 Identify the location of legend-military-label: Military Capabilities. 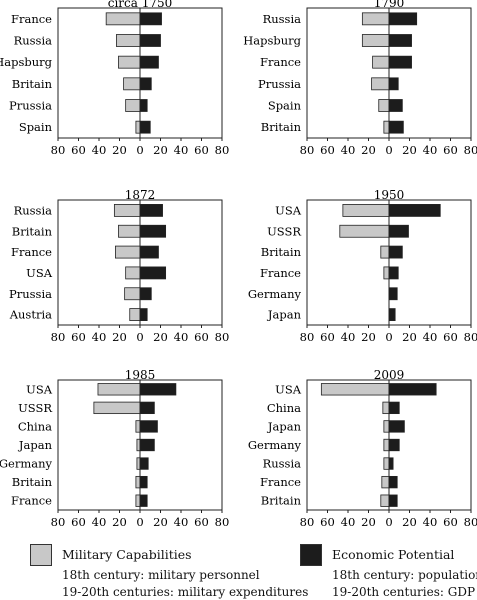
(127, 554).